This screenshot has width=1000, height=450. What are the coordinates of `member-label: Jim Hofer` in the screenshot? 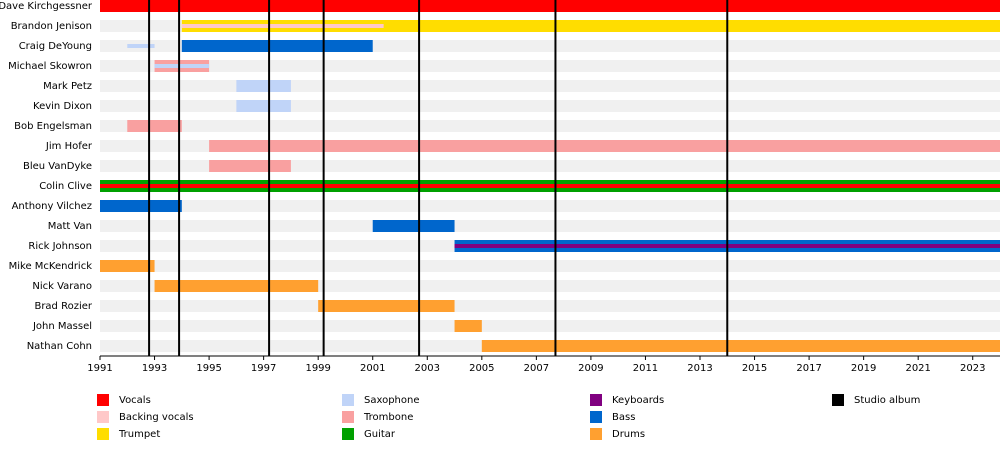 It's located at (69, 146).